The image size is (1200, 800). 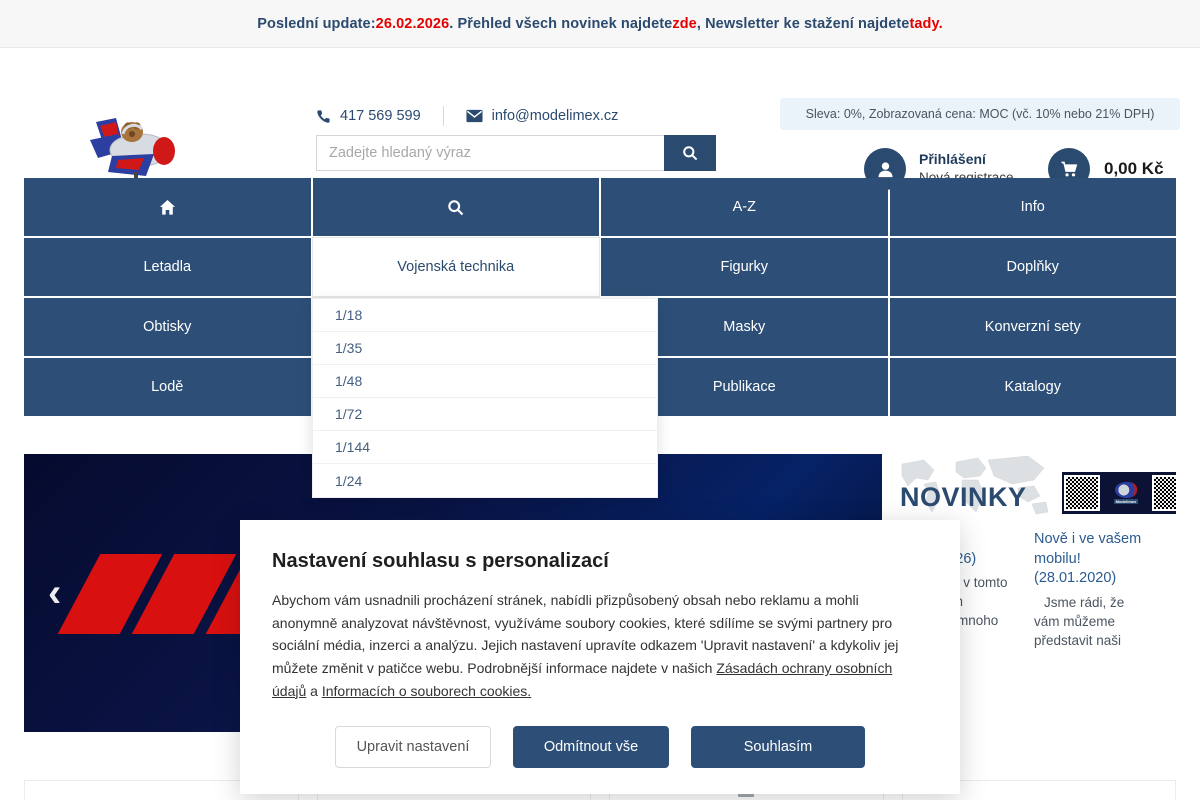 I want to click on announcement-link-newsletter: tady., so click(x=926, y=23).